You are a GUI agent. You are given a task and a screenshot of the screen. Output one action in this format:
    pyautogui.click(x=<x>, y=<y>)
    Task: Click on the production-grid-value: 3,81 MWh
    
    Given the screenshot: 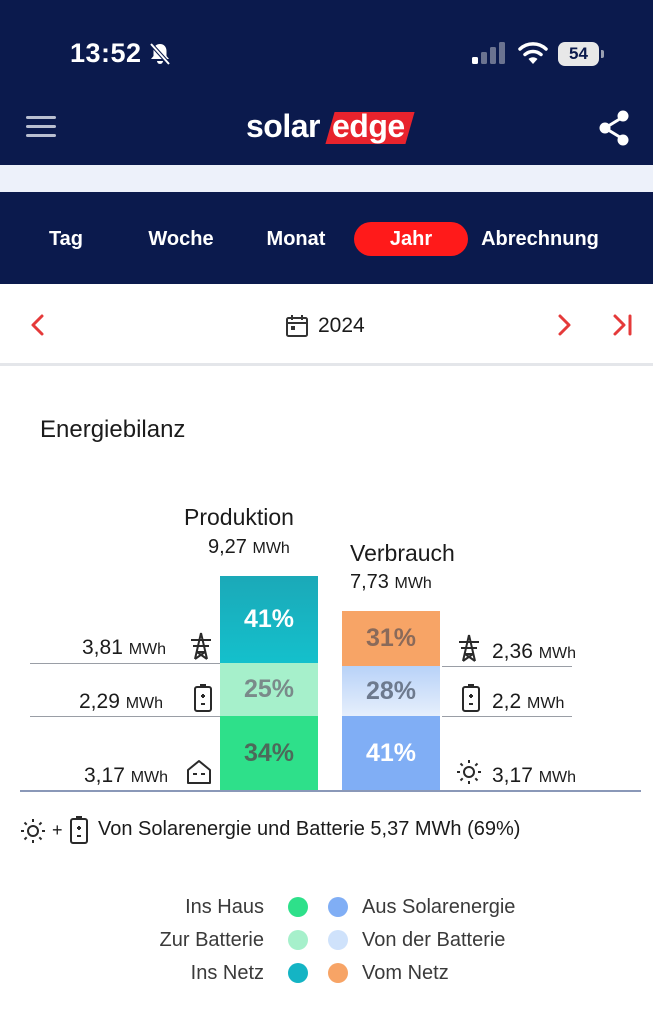 What is the action you would take?
    pyautogui.click(x=124, y=648)
    